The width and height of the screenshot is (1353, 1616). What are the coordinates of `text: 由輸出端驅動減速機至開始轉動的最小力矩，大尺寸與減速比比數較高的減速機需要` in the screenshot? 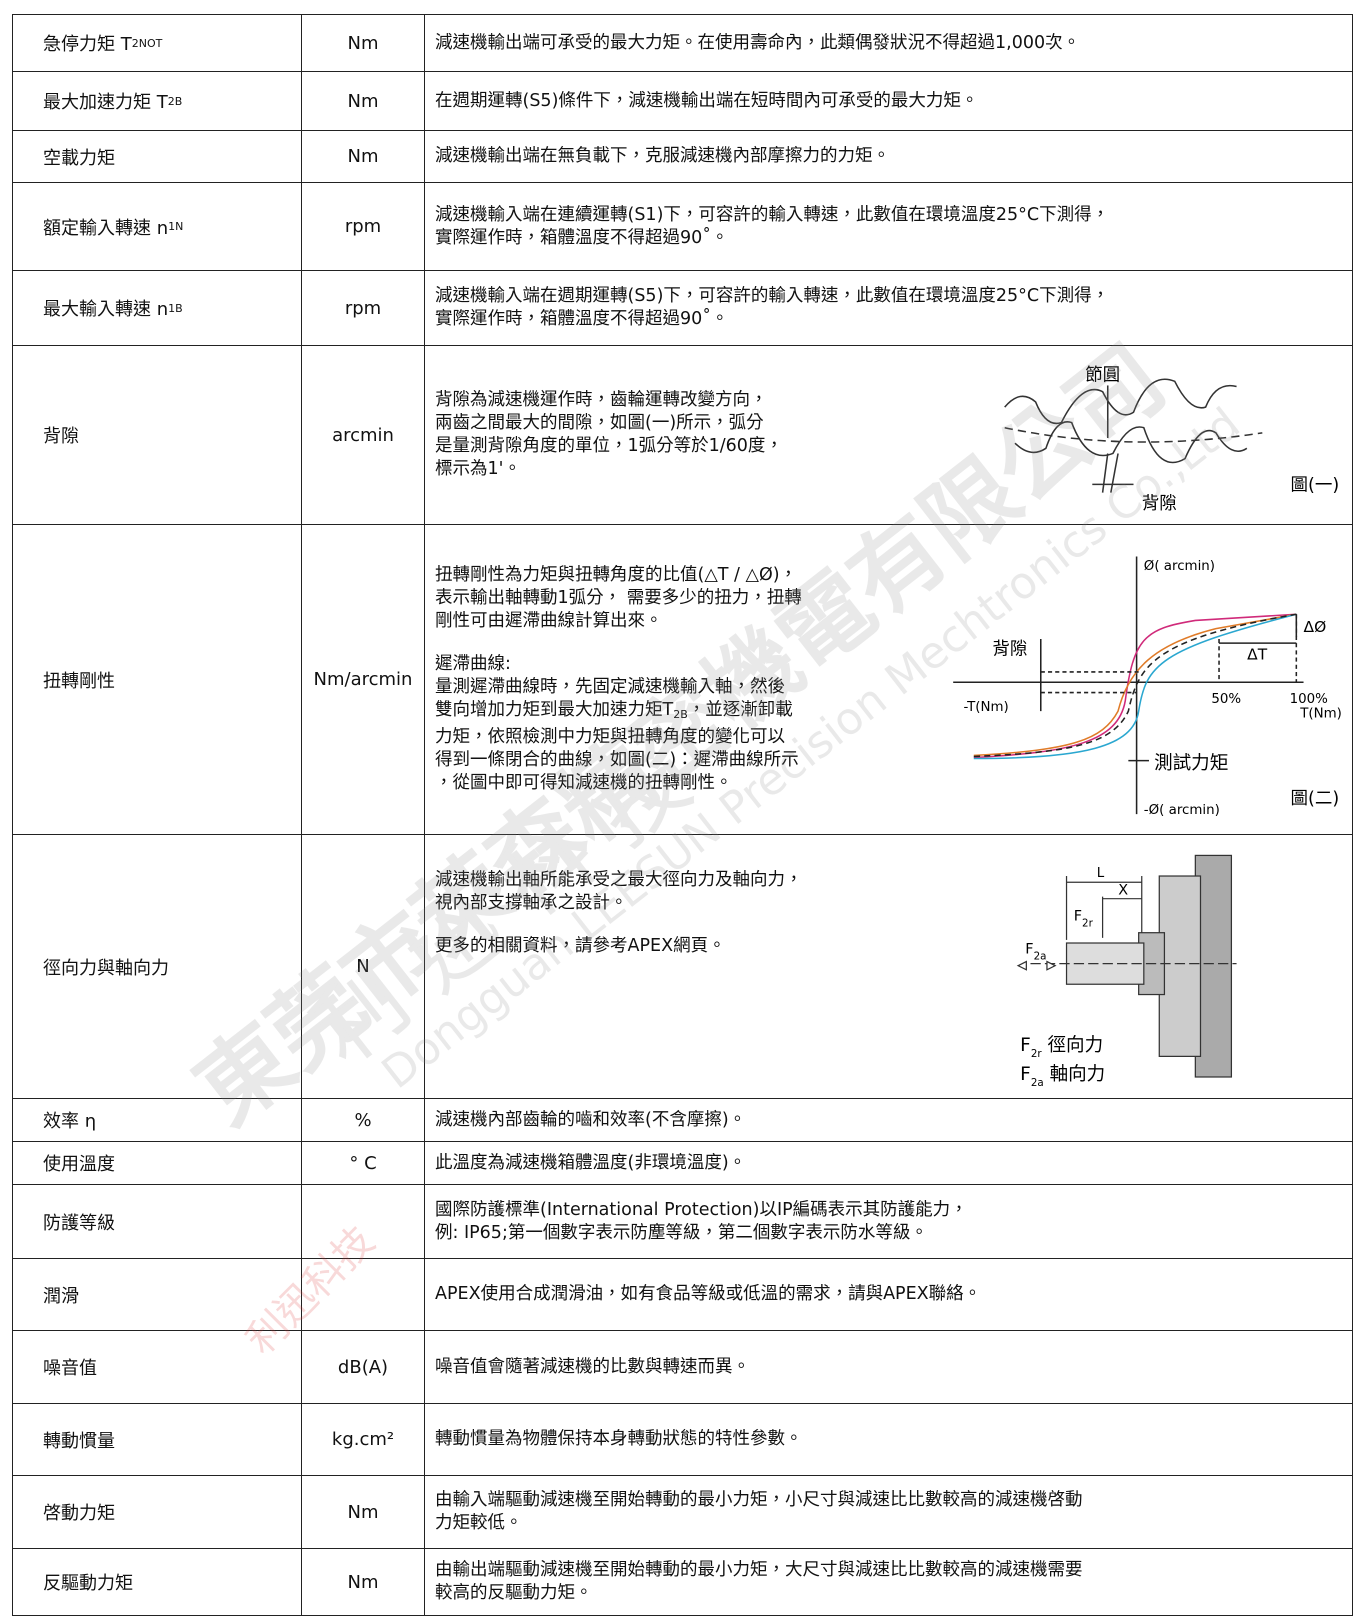 It's located at (759, 1570).